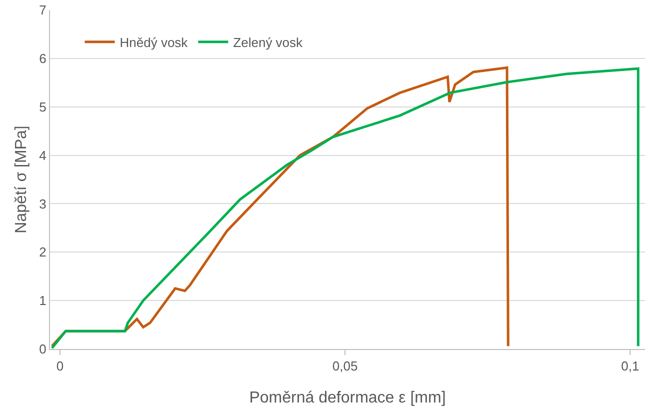  What do you see at coordinates (42, 155) in the screenshot?
I see `y-tick-label: 4` at bounding box center [42, 155].